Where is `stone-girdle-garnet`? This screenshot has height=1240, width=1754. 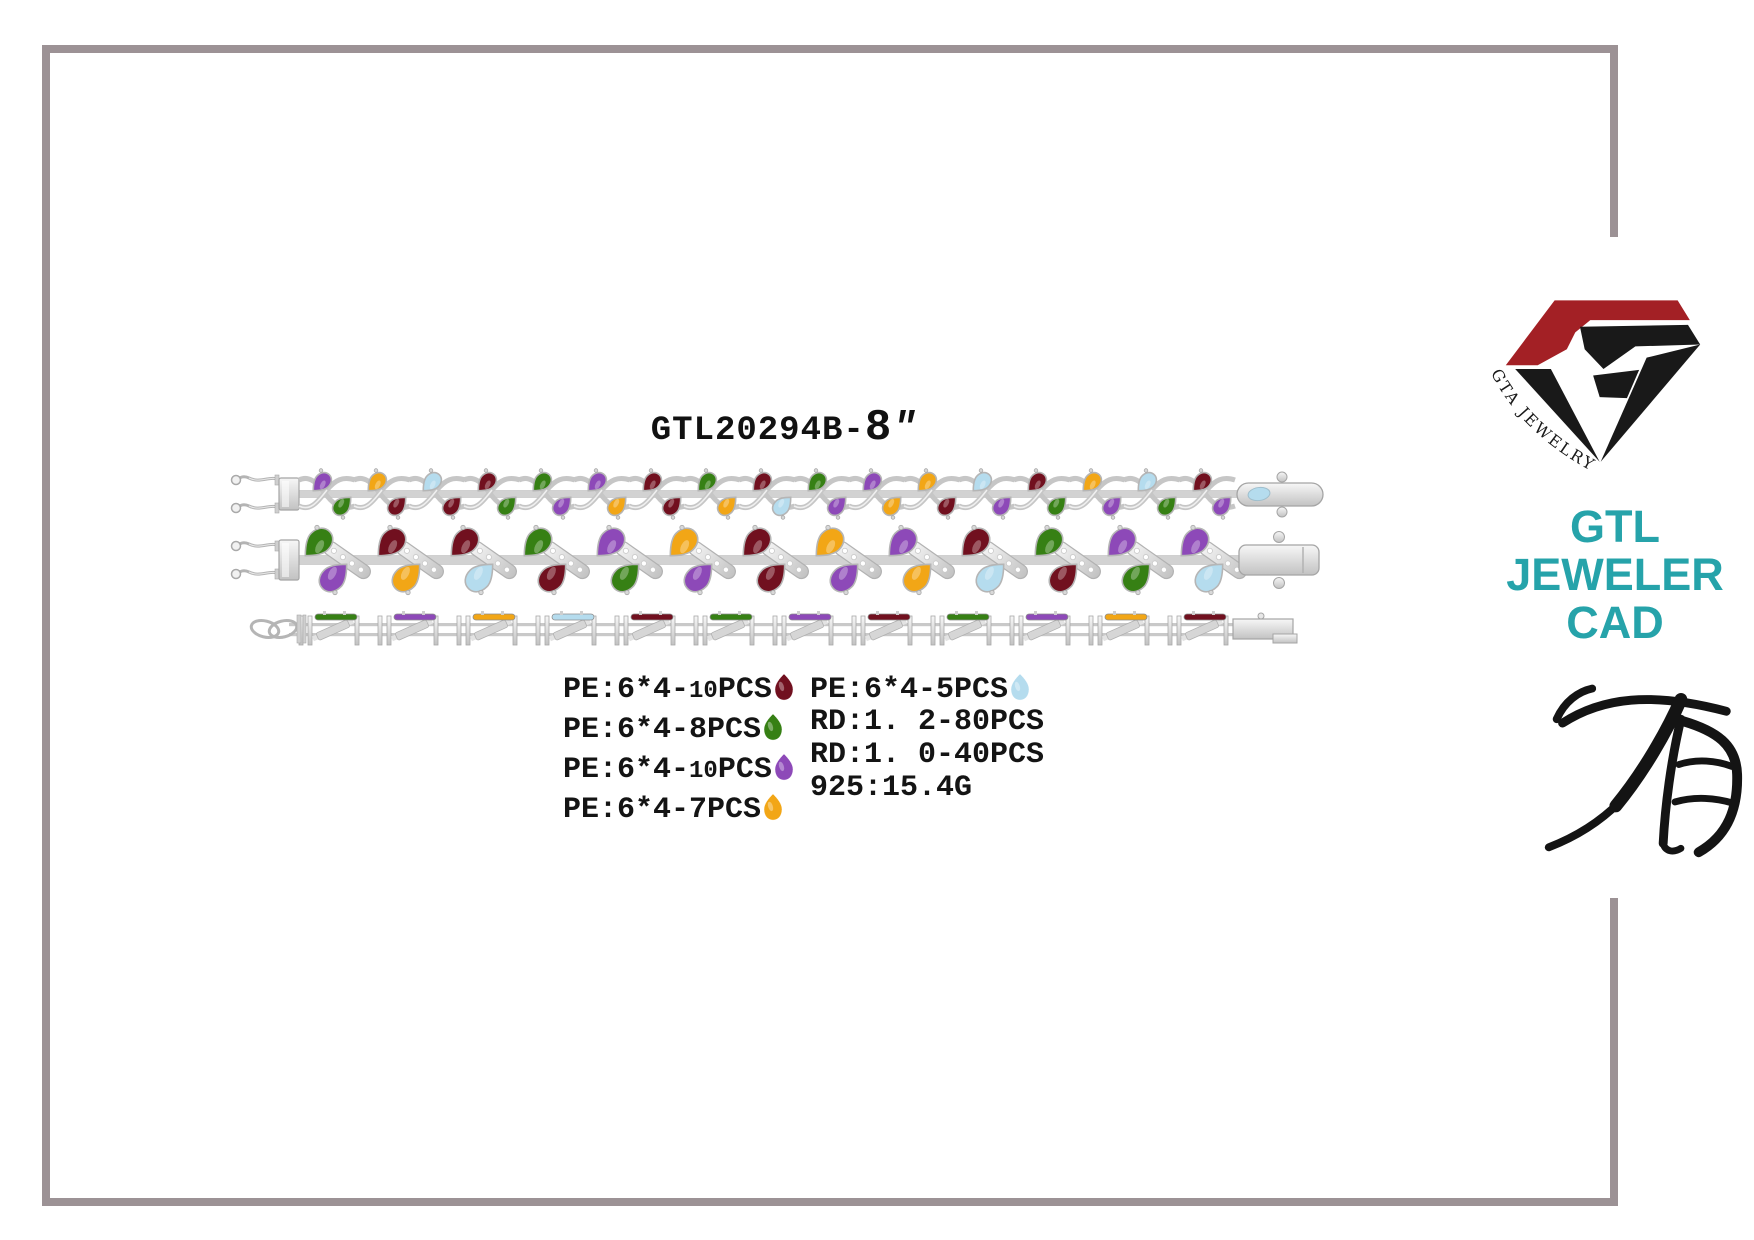
stone-girdle-garnet is located at coordinates (889, 617).